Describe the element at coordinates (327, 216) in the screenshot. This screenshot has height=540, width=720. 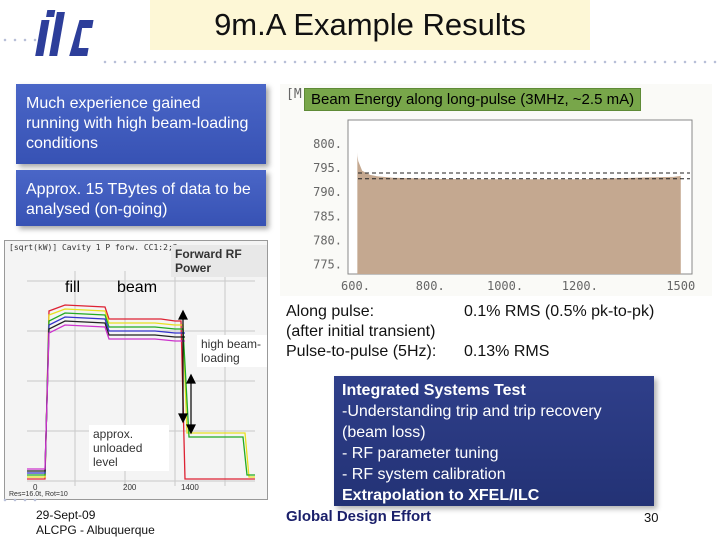
I see `y-tick-label: 785.` at that location.